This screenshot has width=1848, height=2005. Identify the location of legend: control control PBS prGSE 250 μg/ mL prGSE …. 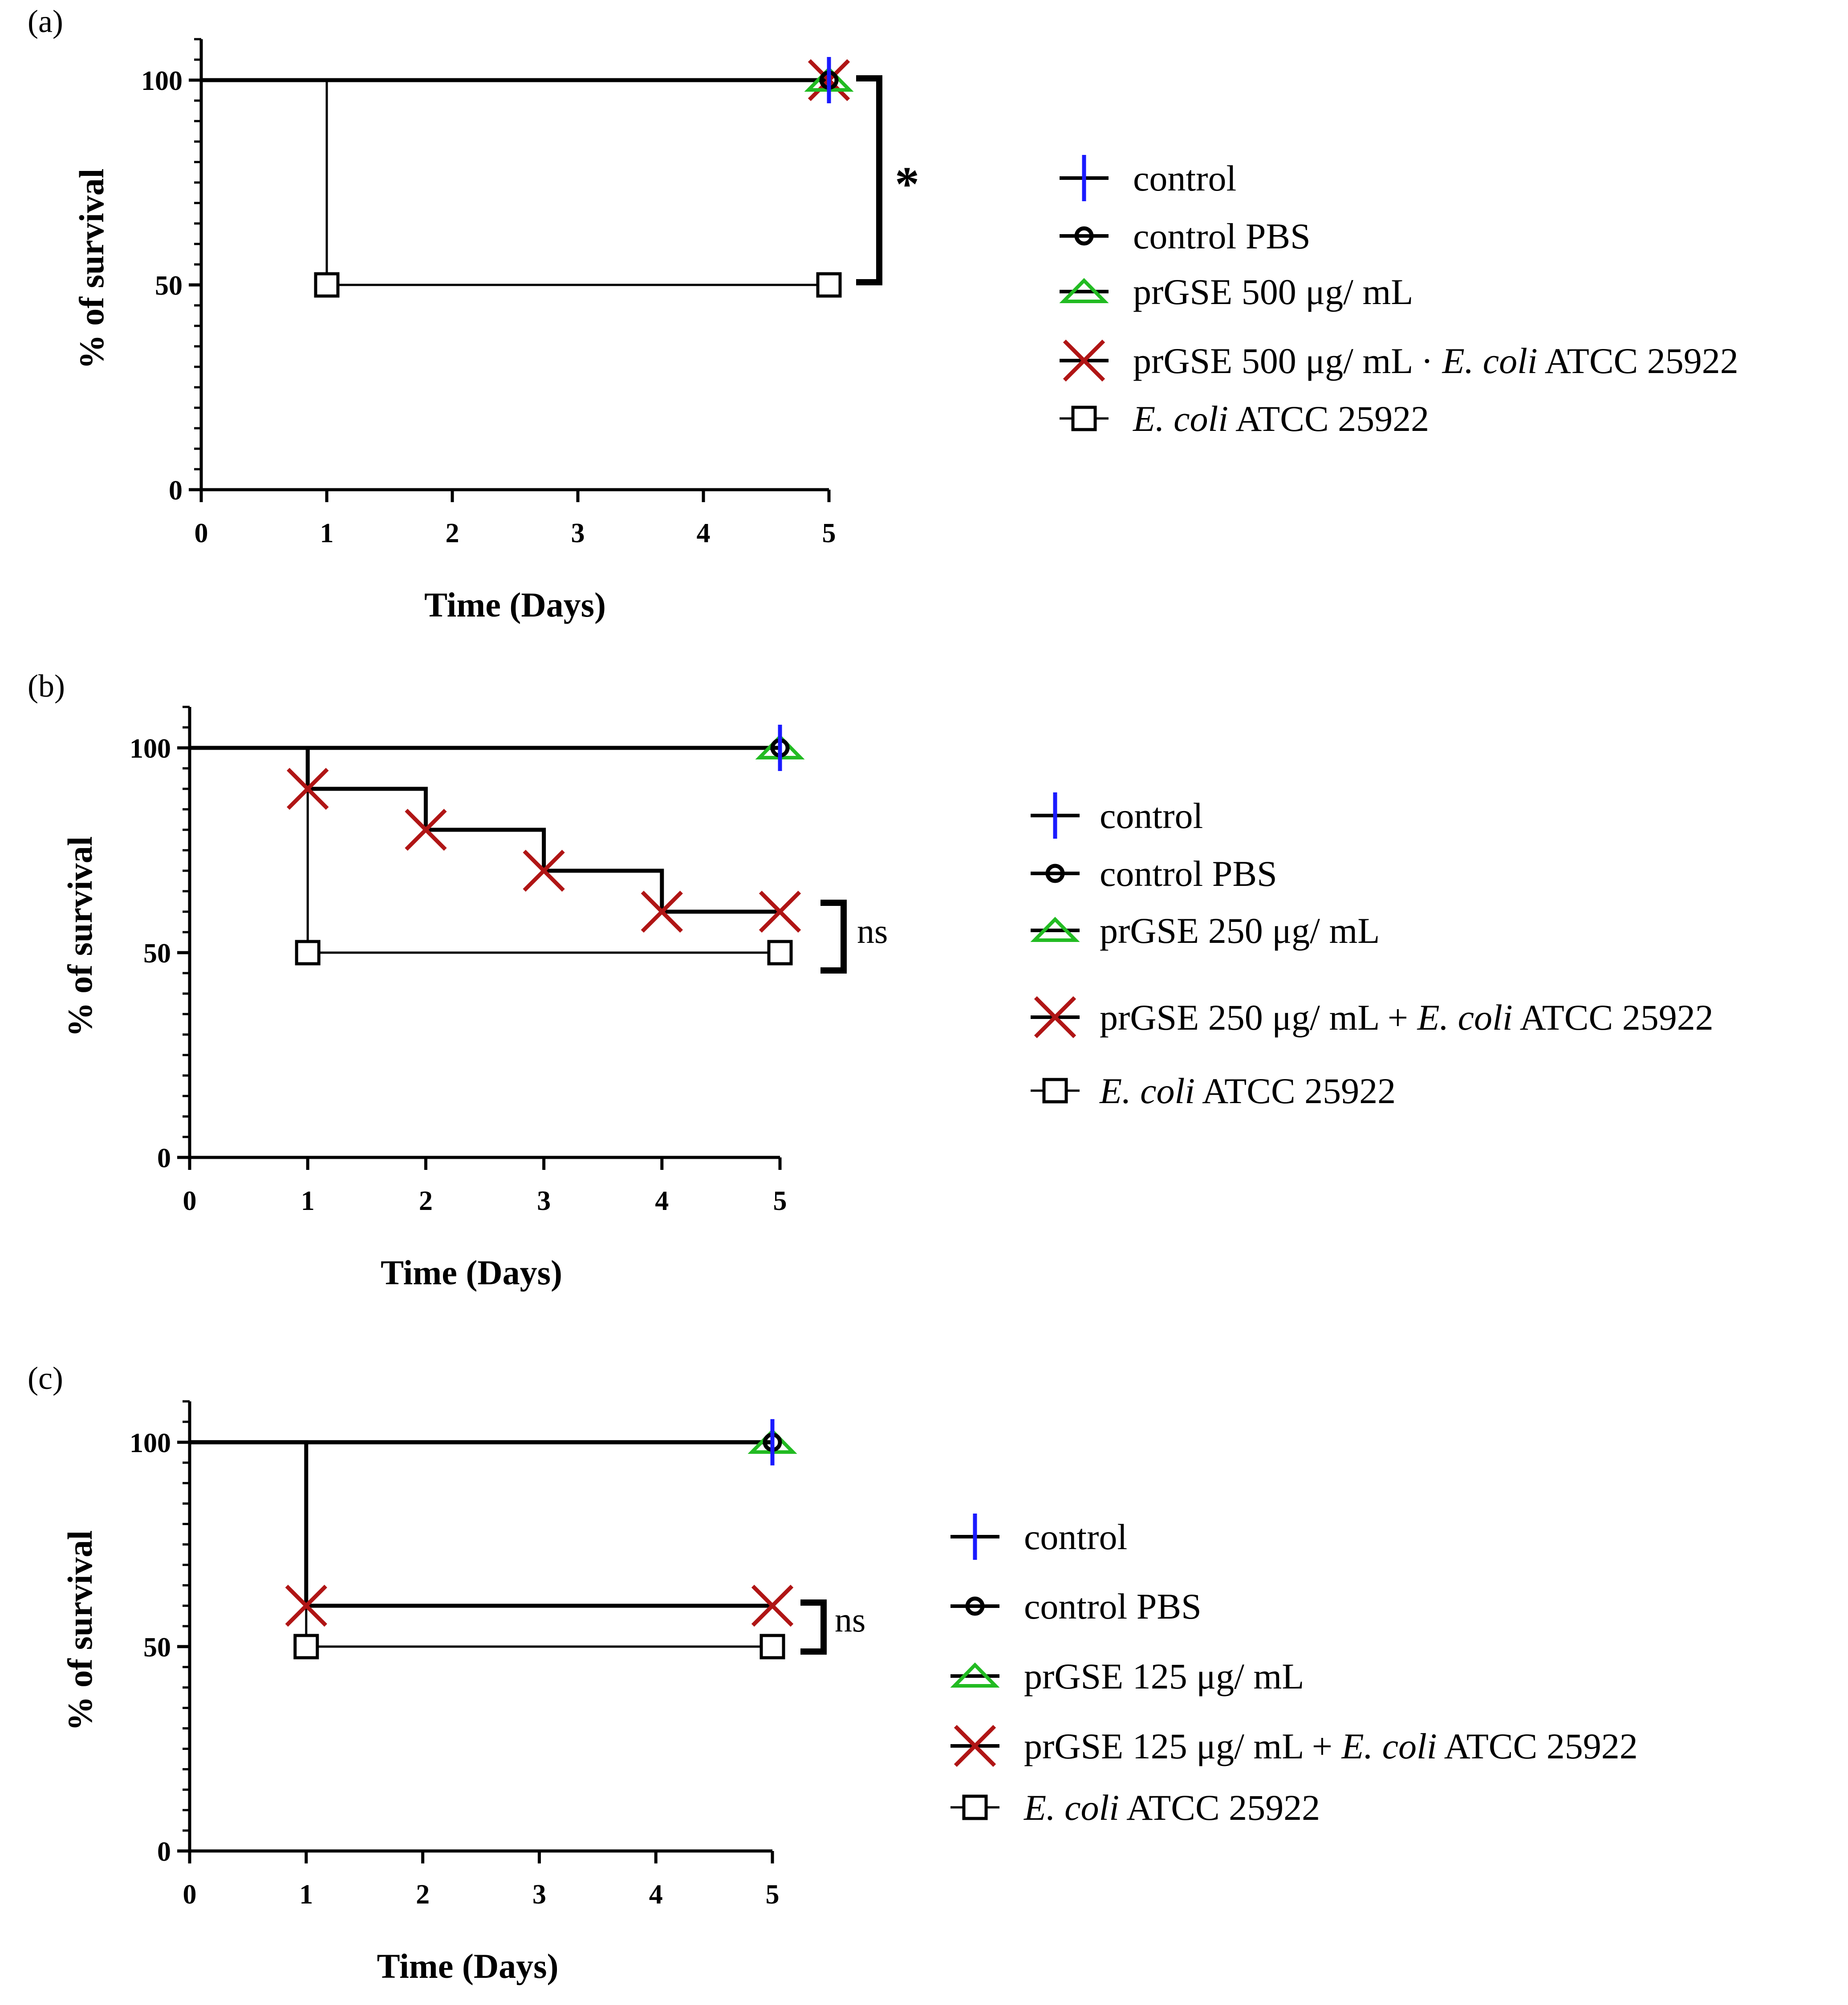
(1372, 951).